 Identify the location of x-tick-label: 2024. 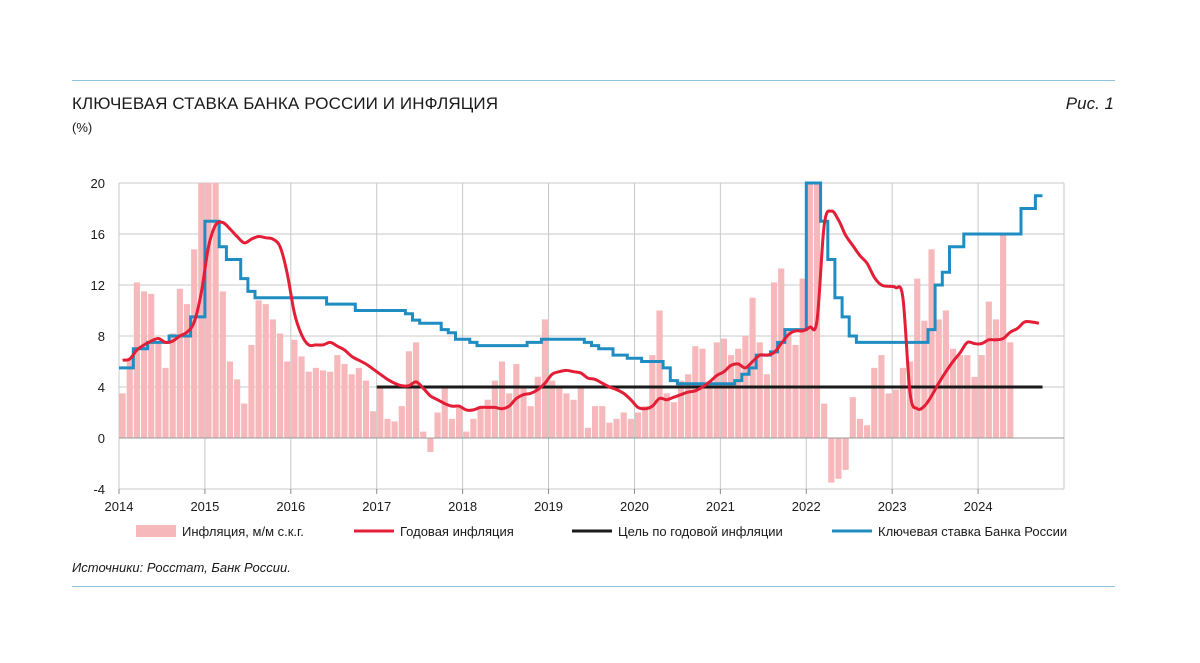
(978, 506).